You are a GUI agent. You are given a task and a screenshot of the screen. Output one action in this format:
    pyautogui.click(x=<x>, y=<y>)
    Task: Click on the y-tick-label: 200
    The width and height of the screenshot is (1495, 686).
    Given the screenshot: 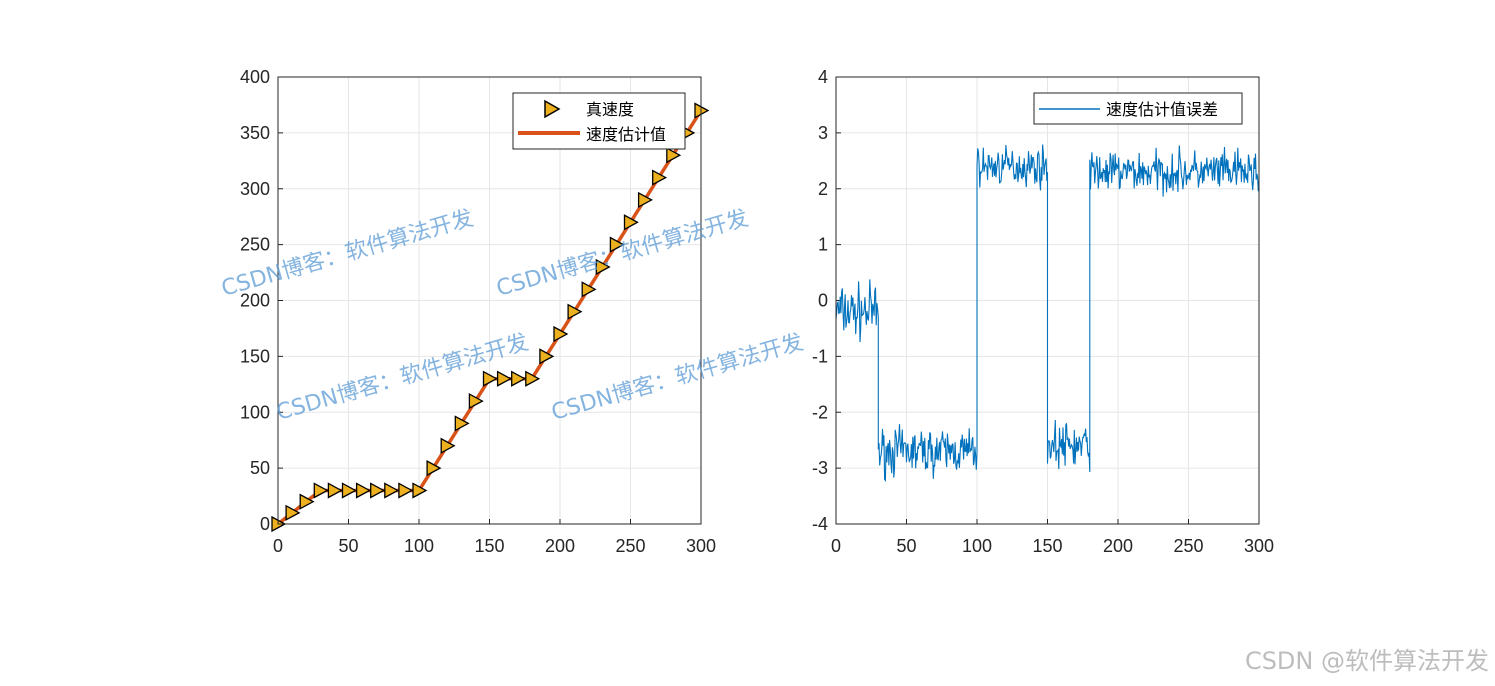 What is the action you would take?
    pyautogui.click(x=255, y=301)
    